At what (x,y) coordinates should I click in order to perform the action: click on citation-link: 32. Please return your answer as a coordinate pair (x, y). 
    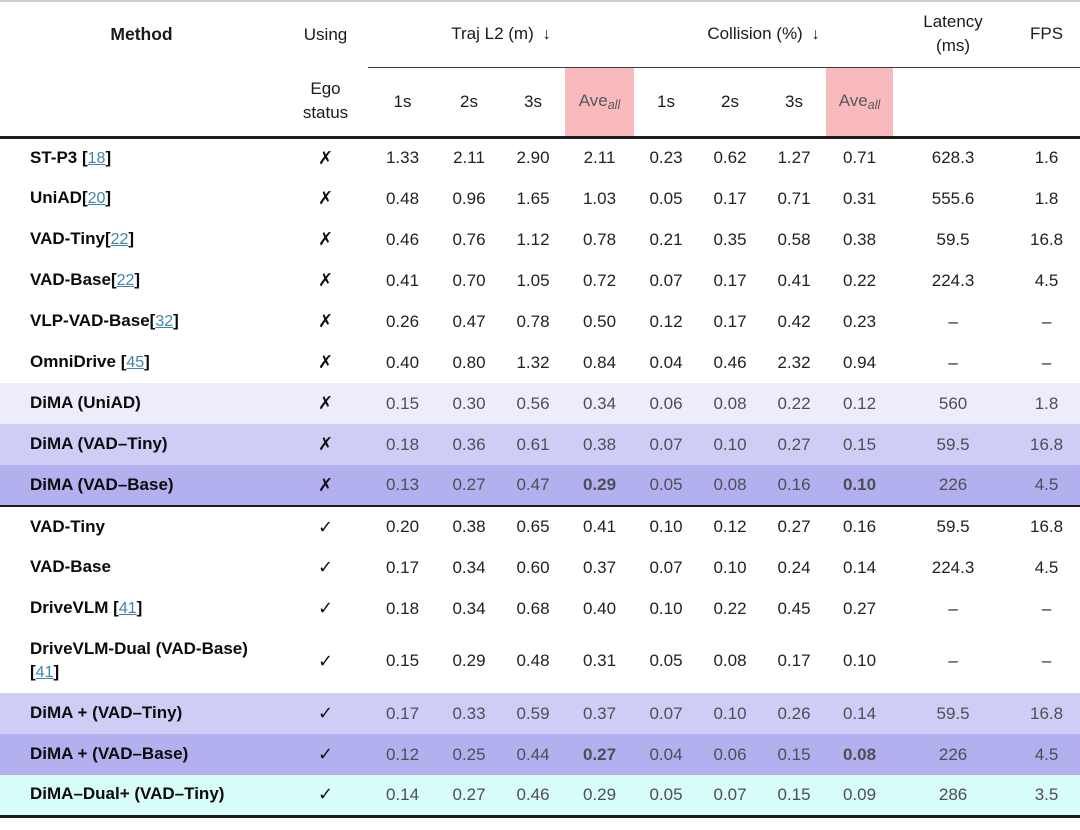
    Looking at the image, I should click on (164, 322).